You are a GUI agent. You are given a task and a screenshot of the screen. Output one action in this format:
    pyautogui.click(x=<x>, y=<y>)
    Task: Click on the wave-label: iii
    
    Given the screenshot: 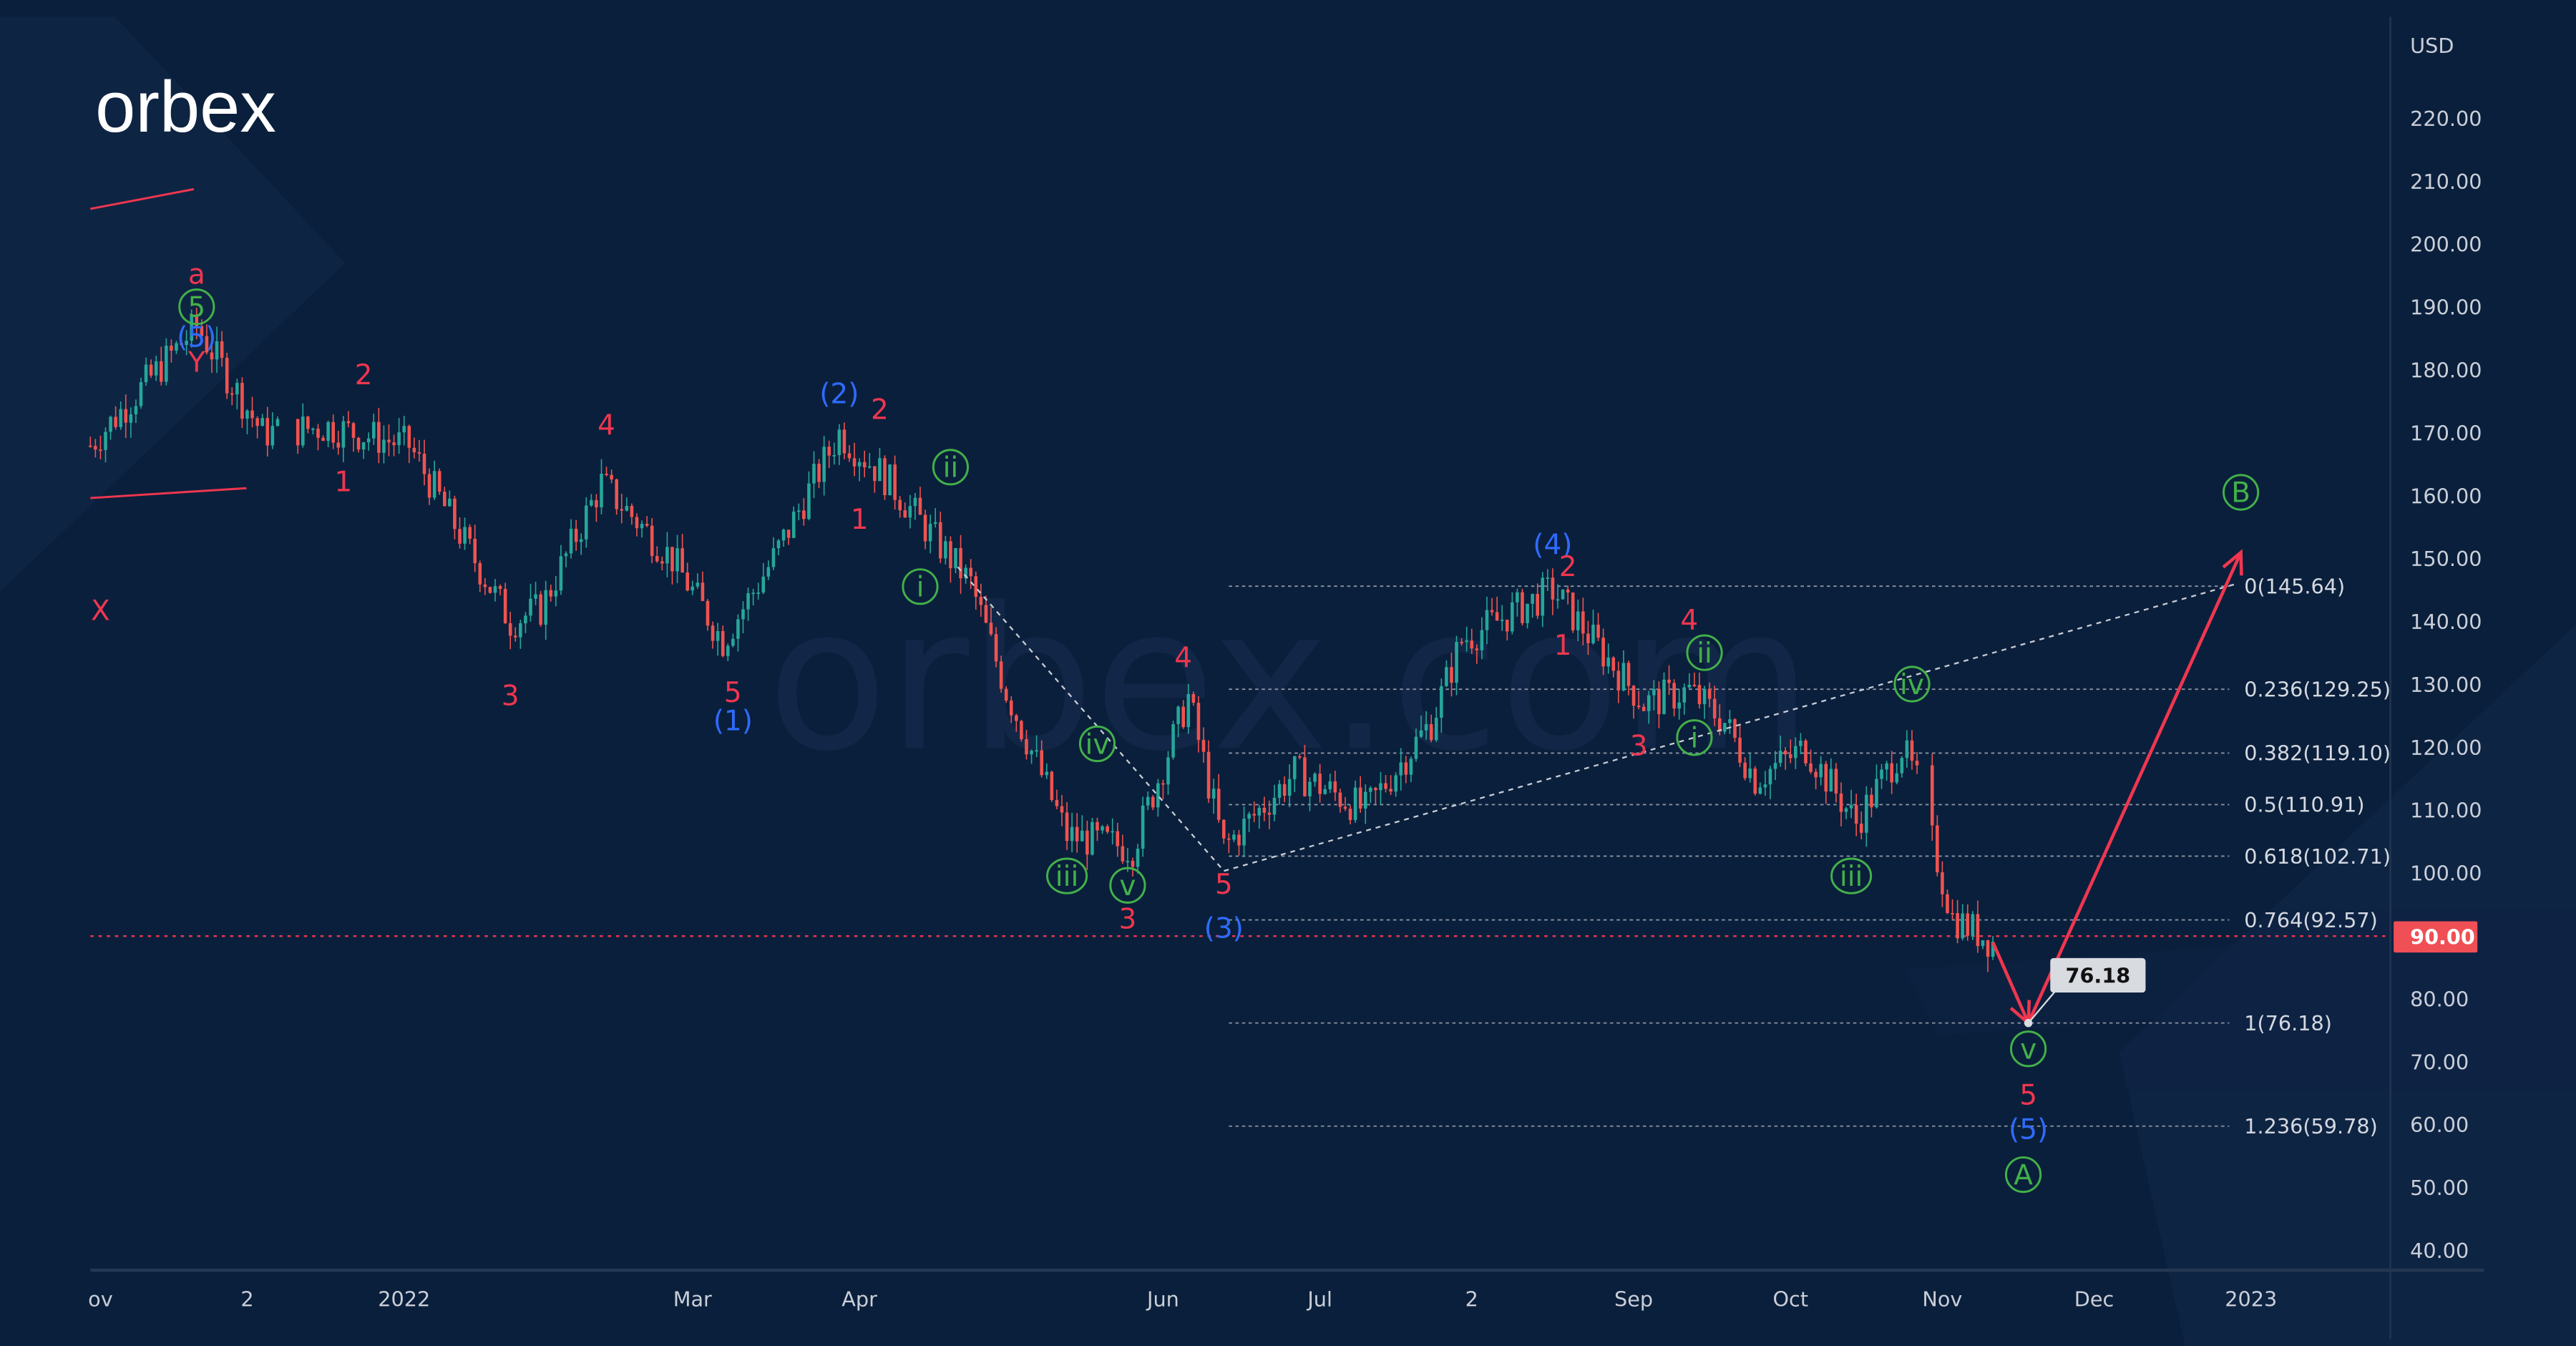 What is the action you would take?
    pyautogui.click(x=1067, y=877)
    